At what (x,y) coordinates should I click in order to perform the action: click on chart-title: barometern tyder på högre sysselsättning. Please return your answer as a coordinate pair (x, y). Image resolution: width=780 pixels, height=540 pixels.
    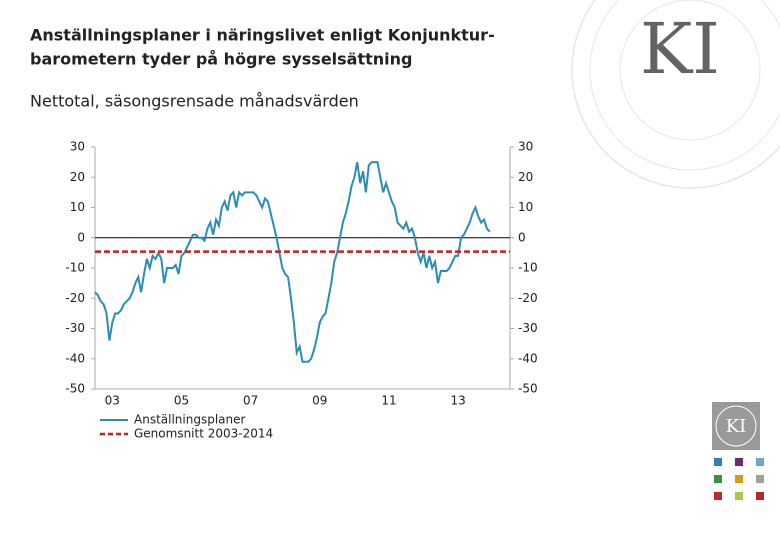
    Looking at the image, I should click on (221, 59).